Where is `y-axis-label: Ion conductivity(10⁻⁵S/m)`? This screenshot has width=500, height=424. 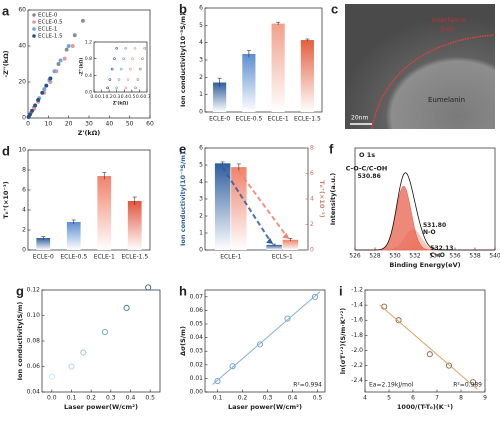
y-axis-label: Ion conductivity(10⁻⁵S/m) is located at coordinates (183, 60).